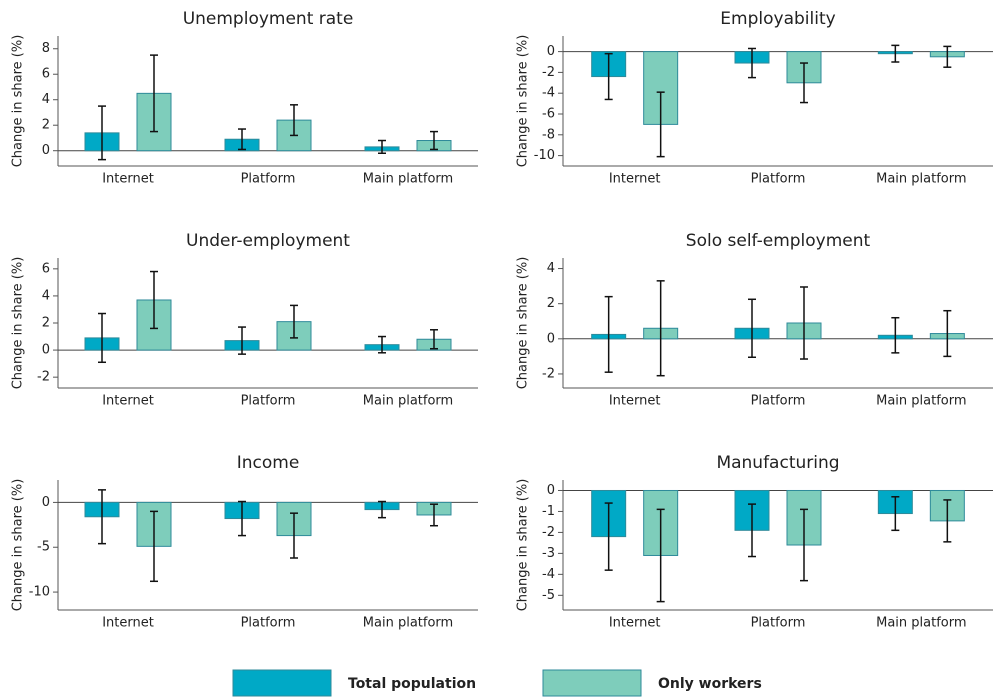 Image resolution: width=995 pixels, height=698 pixels. What do you see at coordinates (777, 463) in the screenshot?
I see `chart-title: Manufacturing` at bounding box center [777, 463].